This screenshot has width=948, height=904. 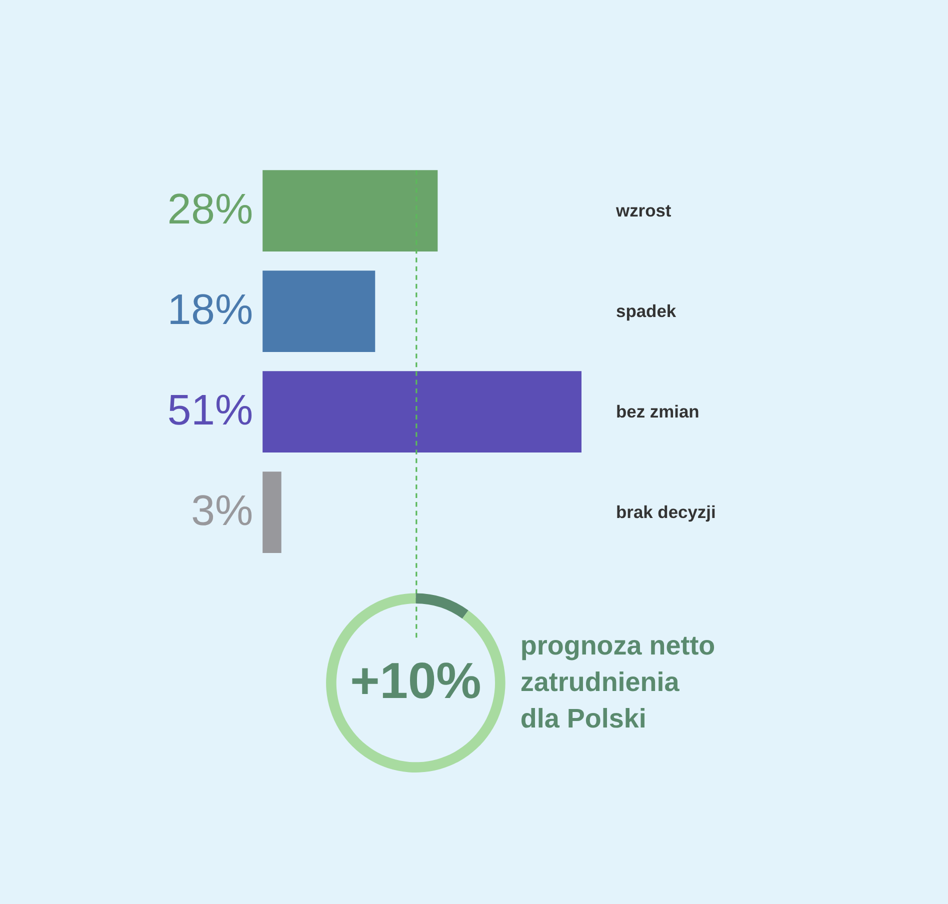 I want to click on y-tick-label: brak decyzji, so click(x=666, y=512).